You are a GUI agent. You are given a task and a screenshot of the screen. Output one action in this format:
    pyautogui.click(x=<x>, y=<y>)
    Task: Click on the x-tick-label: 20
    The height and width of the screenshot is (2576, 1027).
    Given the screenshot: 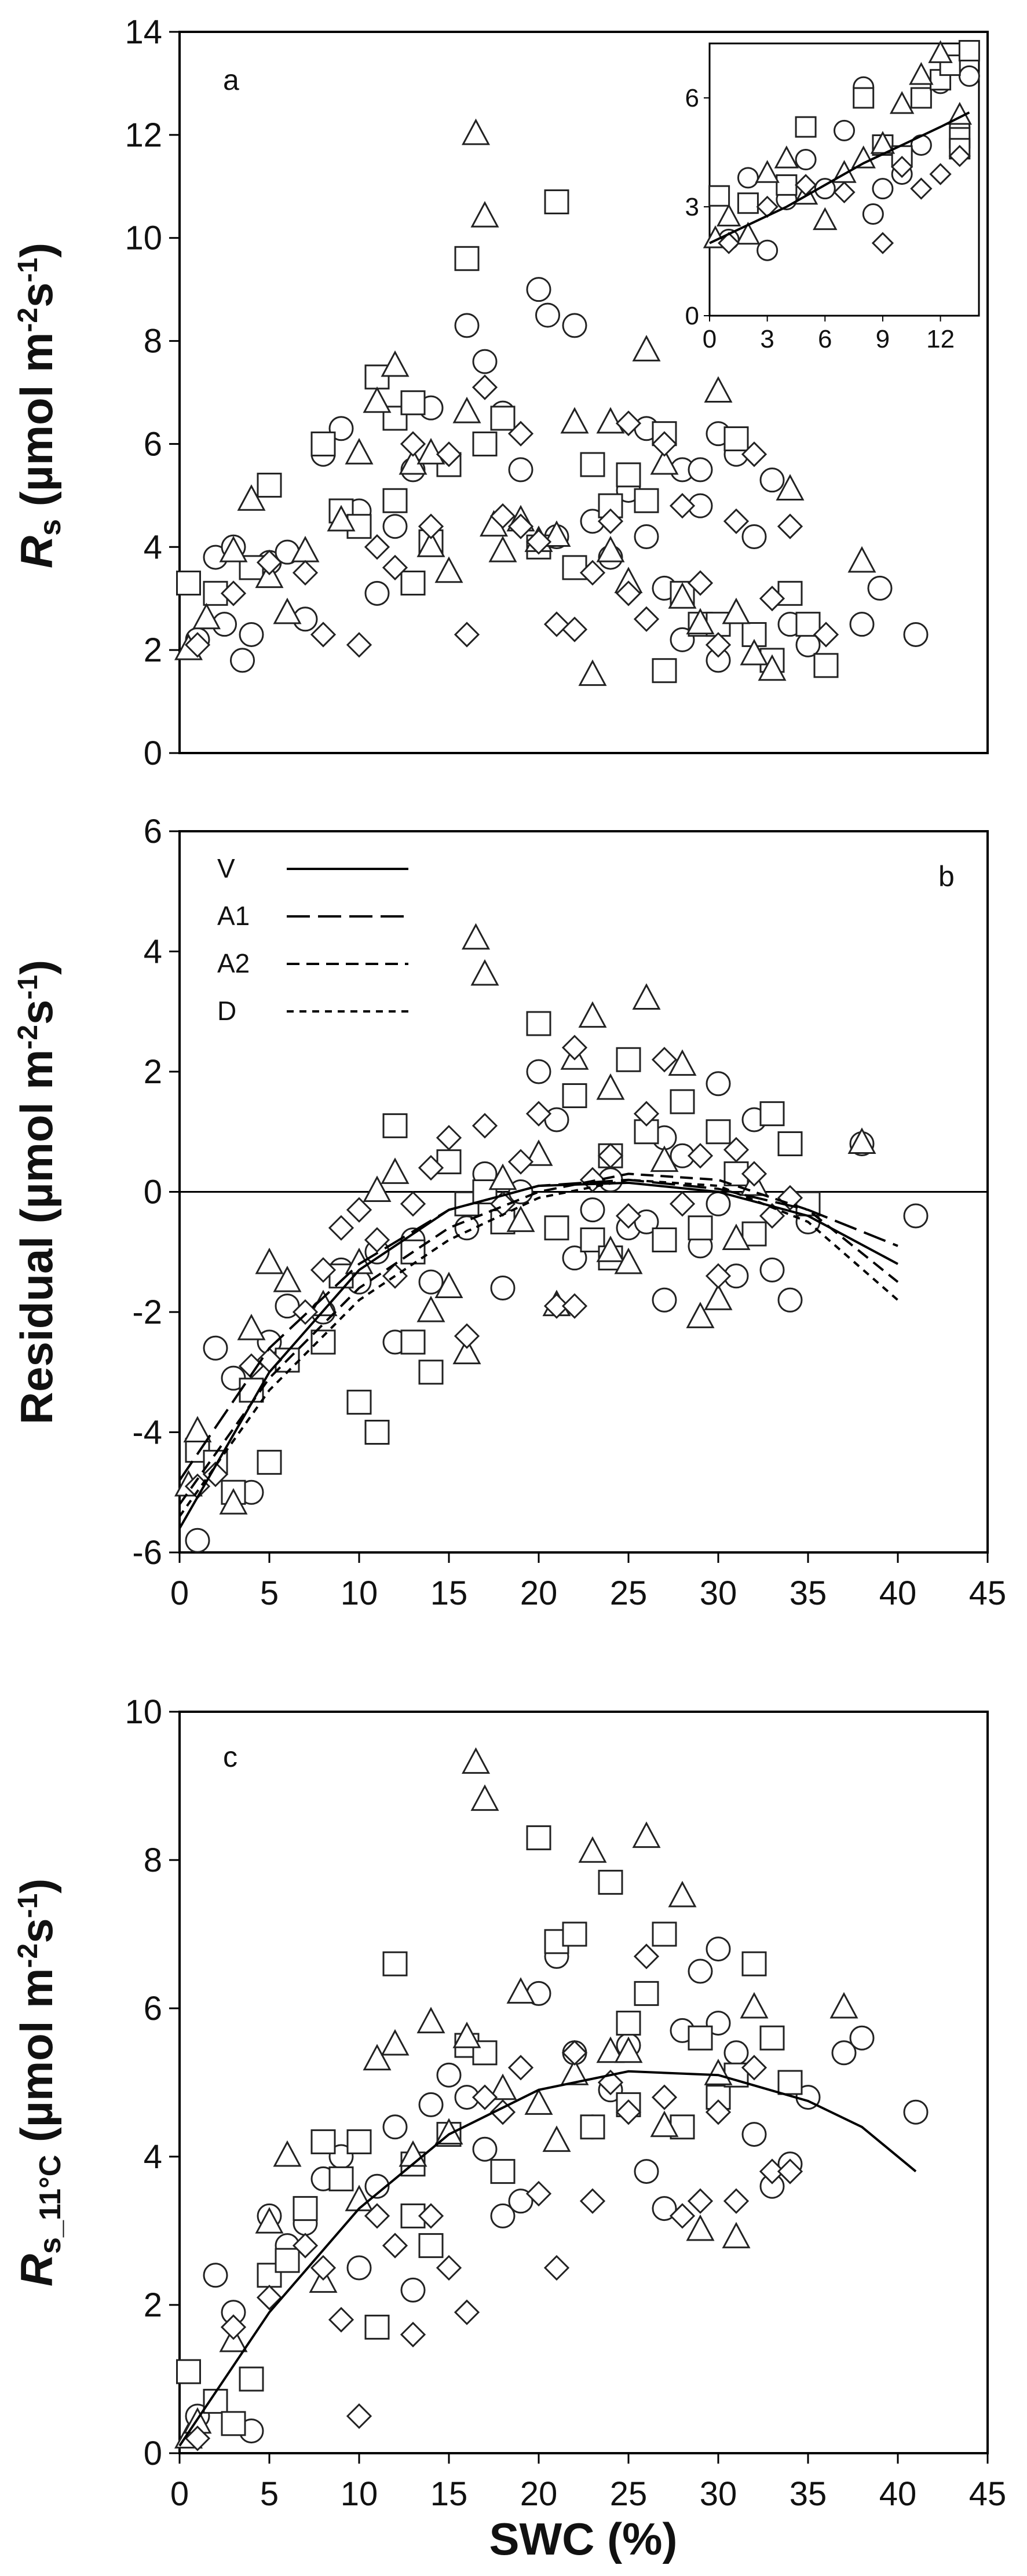 What is the action you would take?
    pyautogui.click(x=539, y=1593)
    